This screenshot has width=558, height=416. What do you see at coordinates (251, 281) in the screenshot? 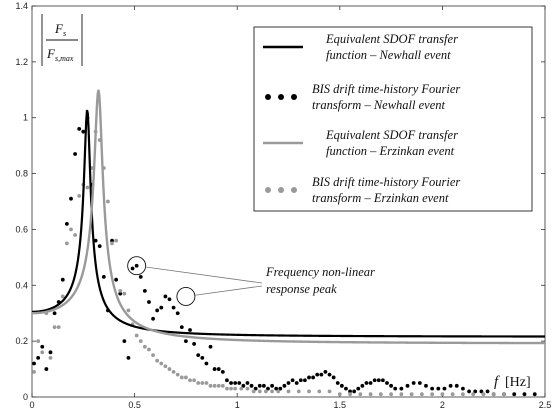
I see `annotation: Frequency non-linear response peak` at bounding box center [251, 281].